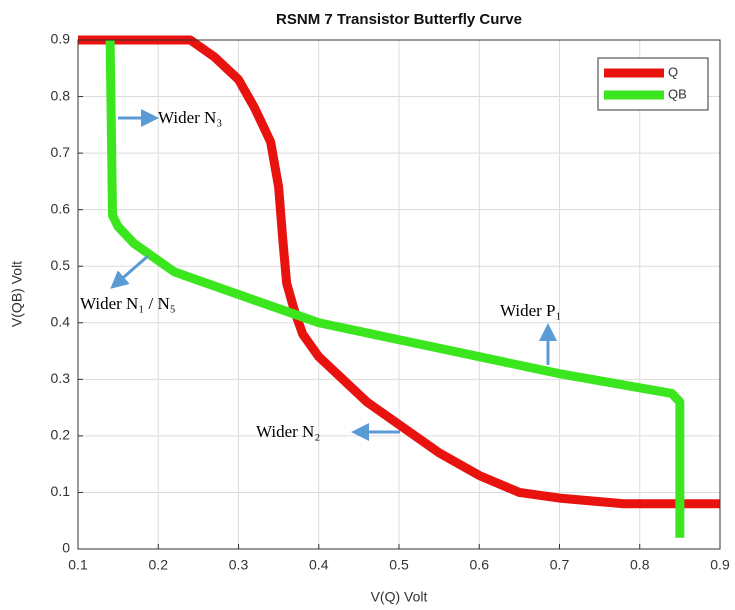  Describe the element at coordinates (61, 435) in the screenshot. I see `y-tick-label: 0.2` at that location.